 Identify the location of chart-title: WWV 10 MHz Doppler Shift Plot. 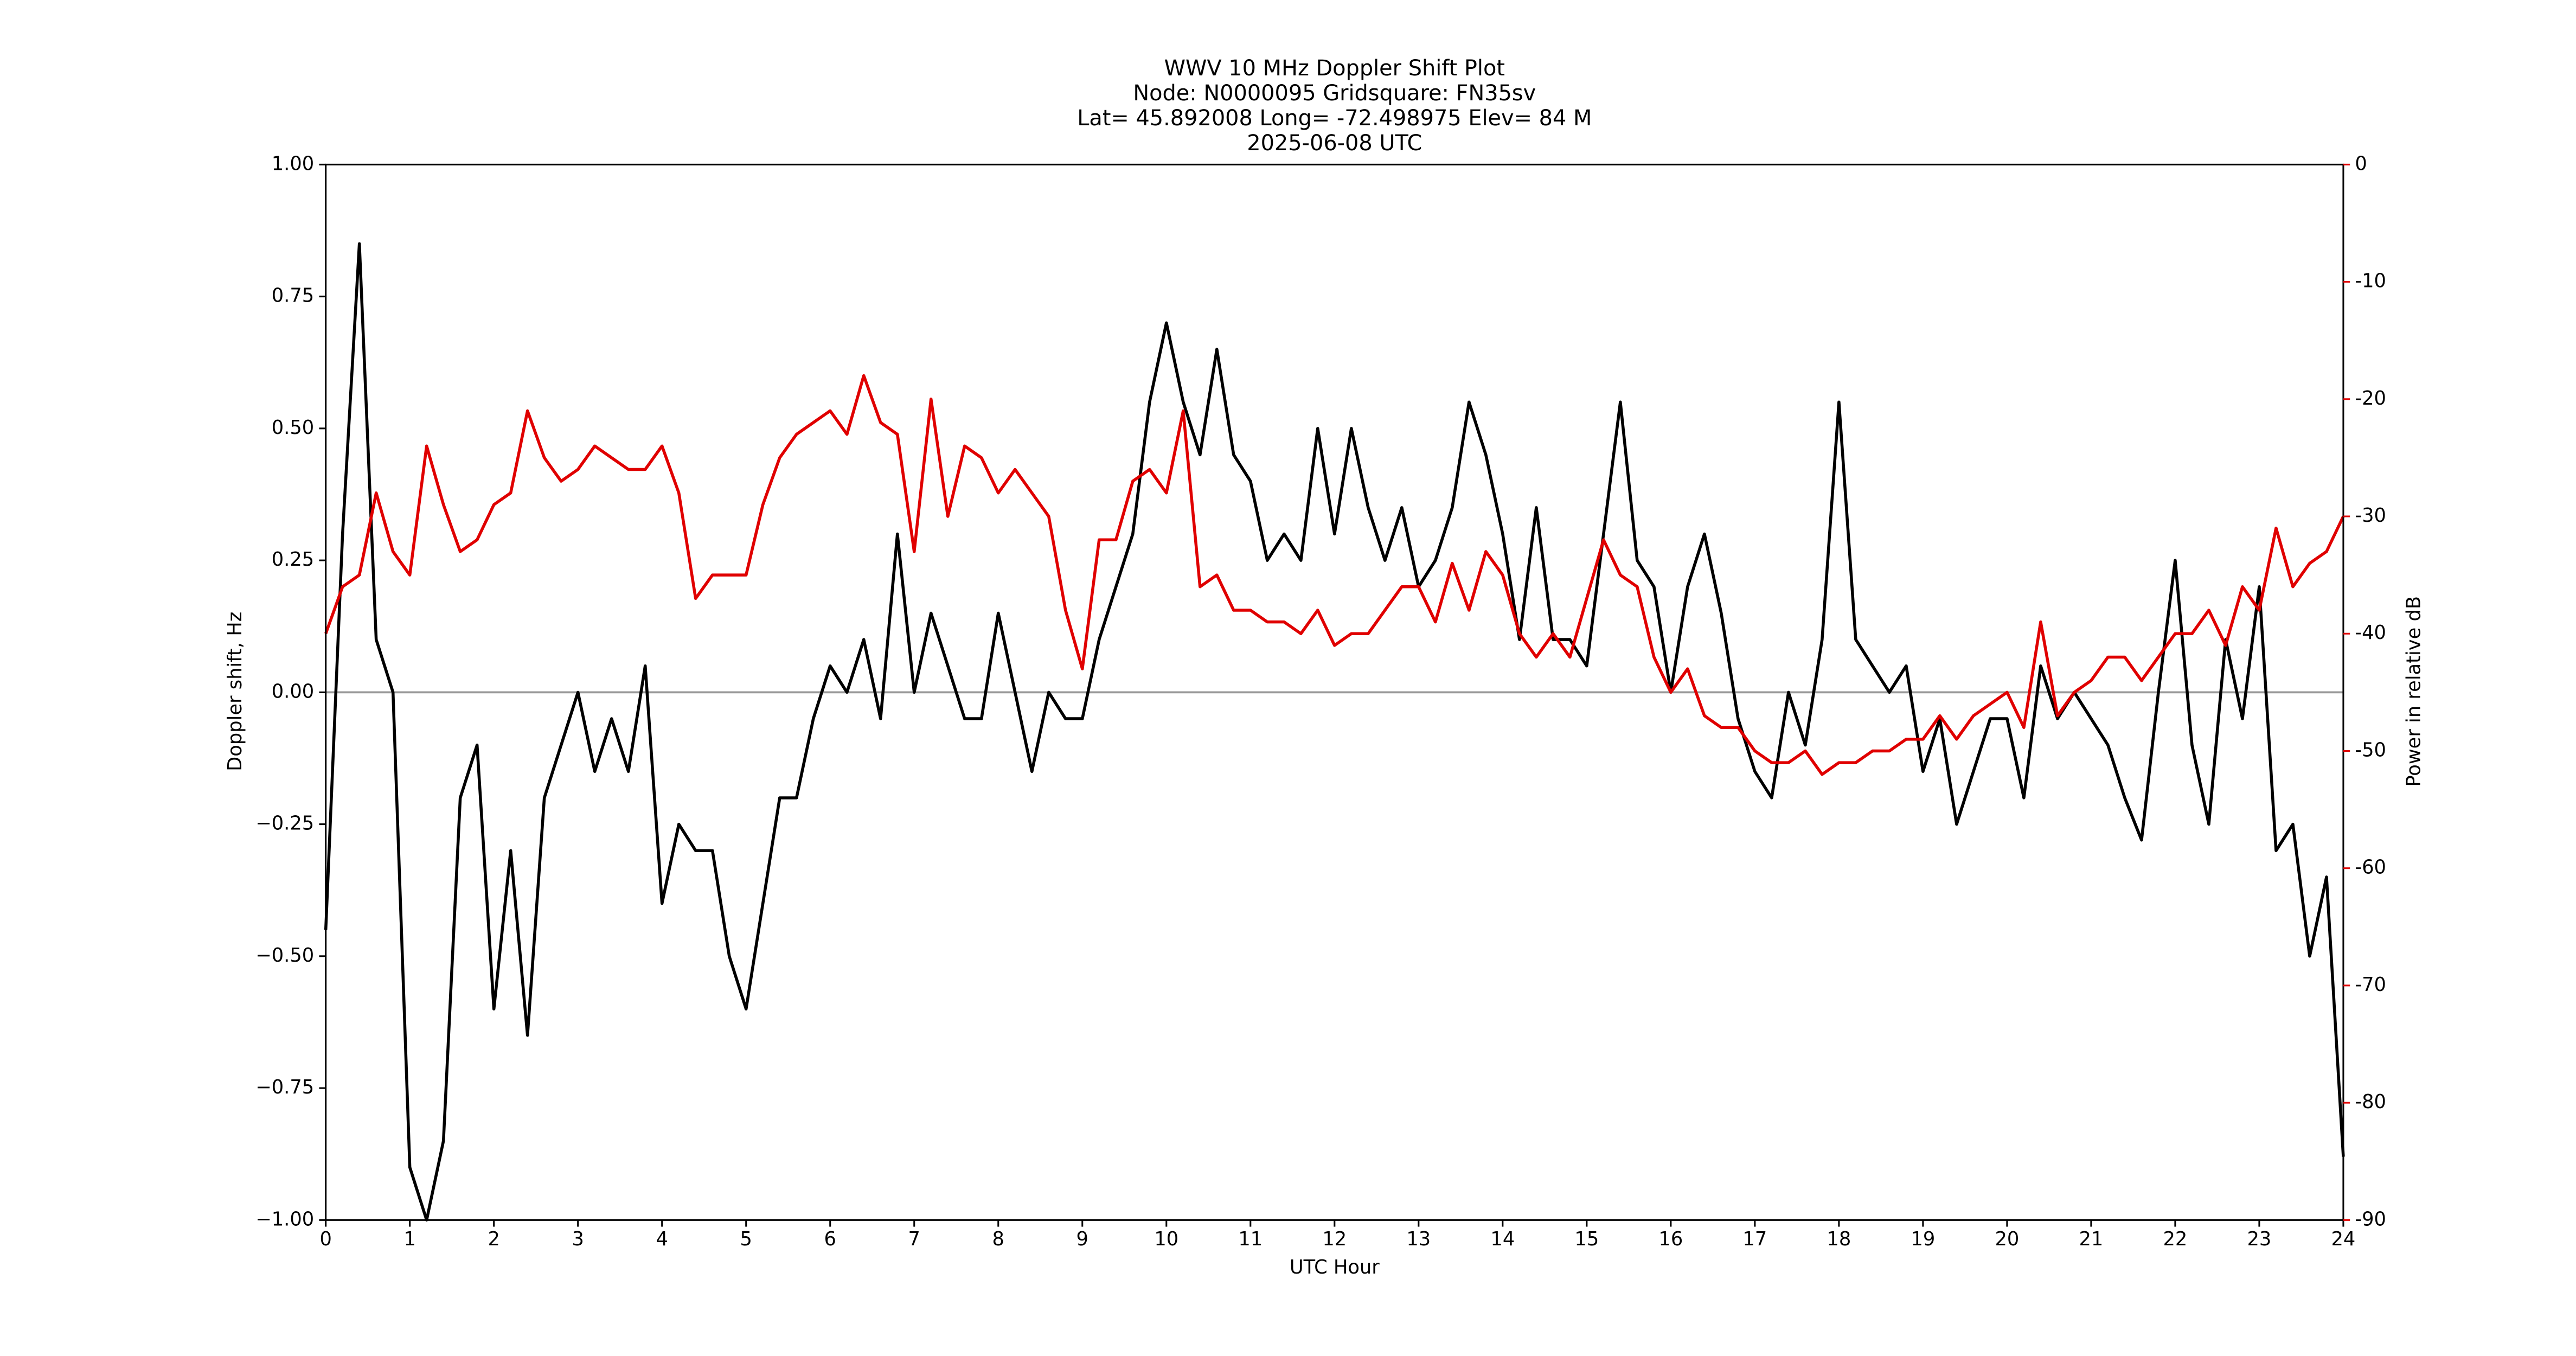
(1334, 68).